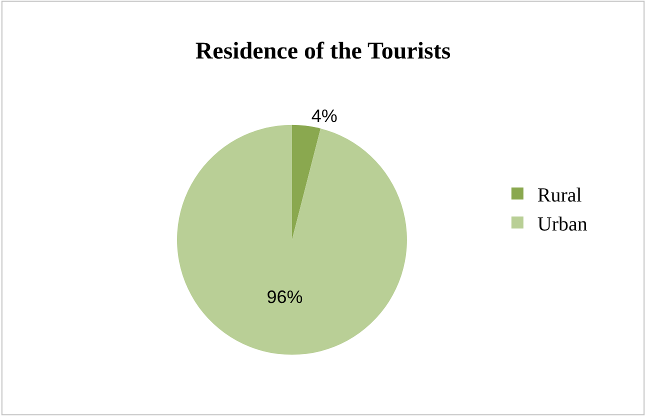 The width and height of the screenshot is (646, 416). I want to click on legend-label: Rural, so click(559, 195).